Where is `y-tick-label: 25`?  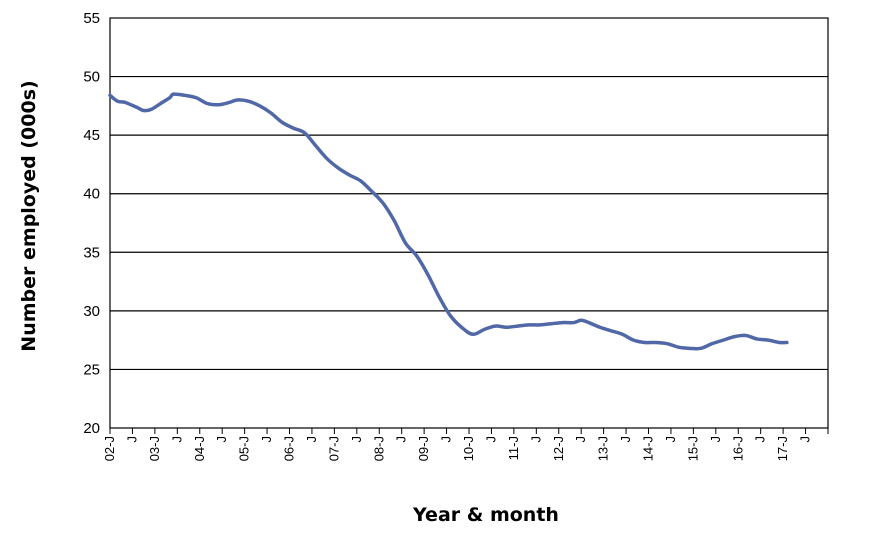
y-tick-label: 25 is located at coordinates (91, 369).